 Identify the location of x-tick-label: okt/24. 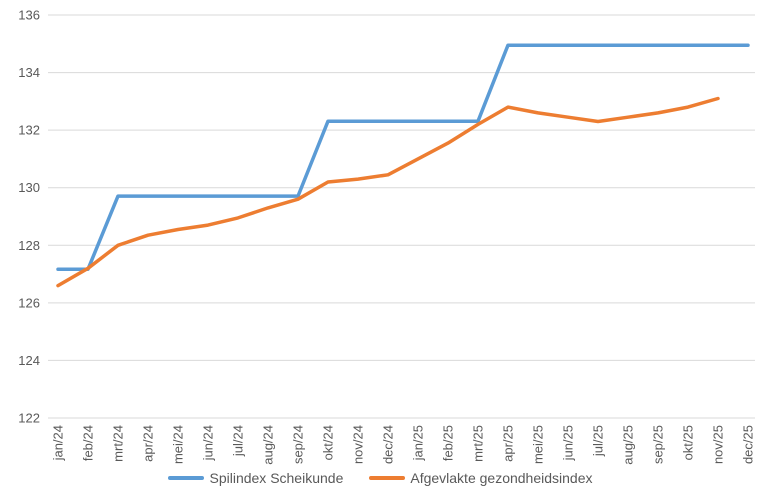
(328, 442).